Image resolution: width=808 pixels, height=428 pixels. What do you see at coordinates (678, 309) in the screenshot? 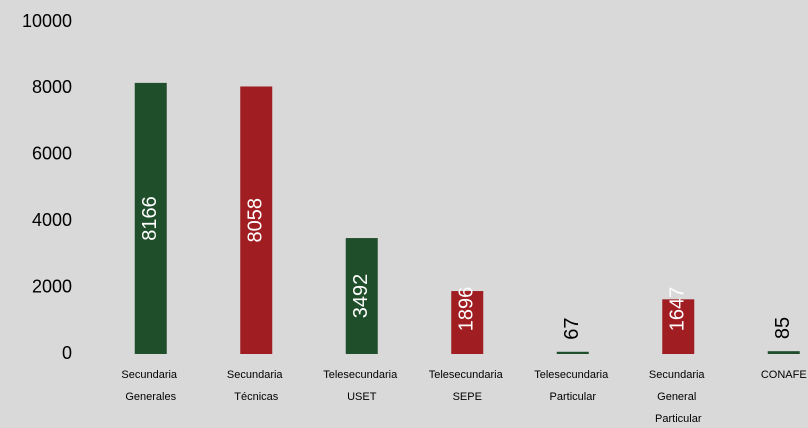
I see `value-label: 1647` at bounding box center [678, 309].